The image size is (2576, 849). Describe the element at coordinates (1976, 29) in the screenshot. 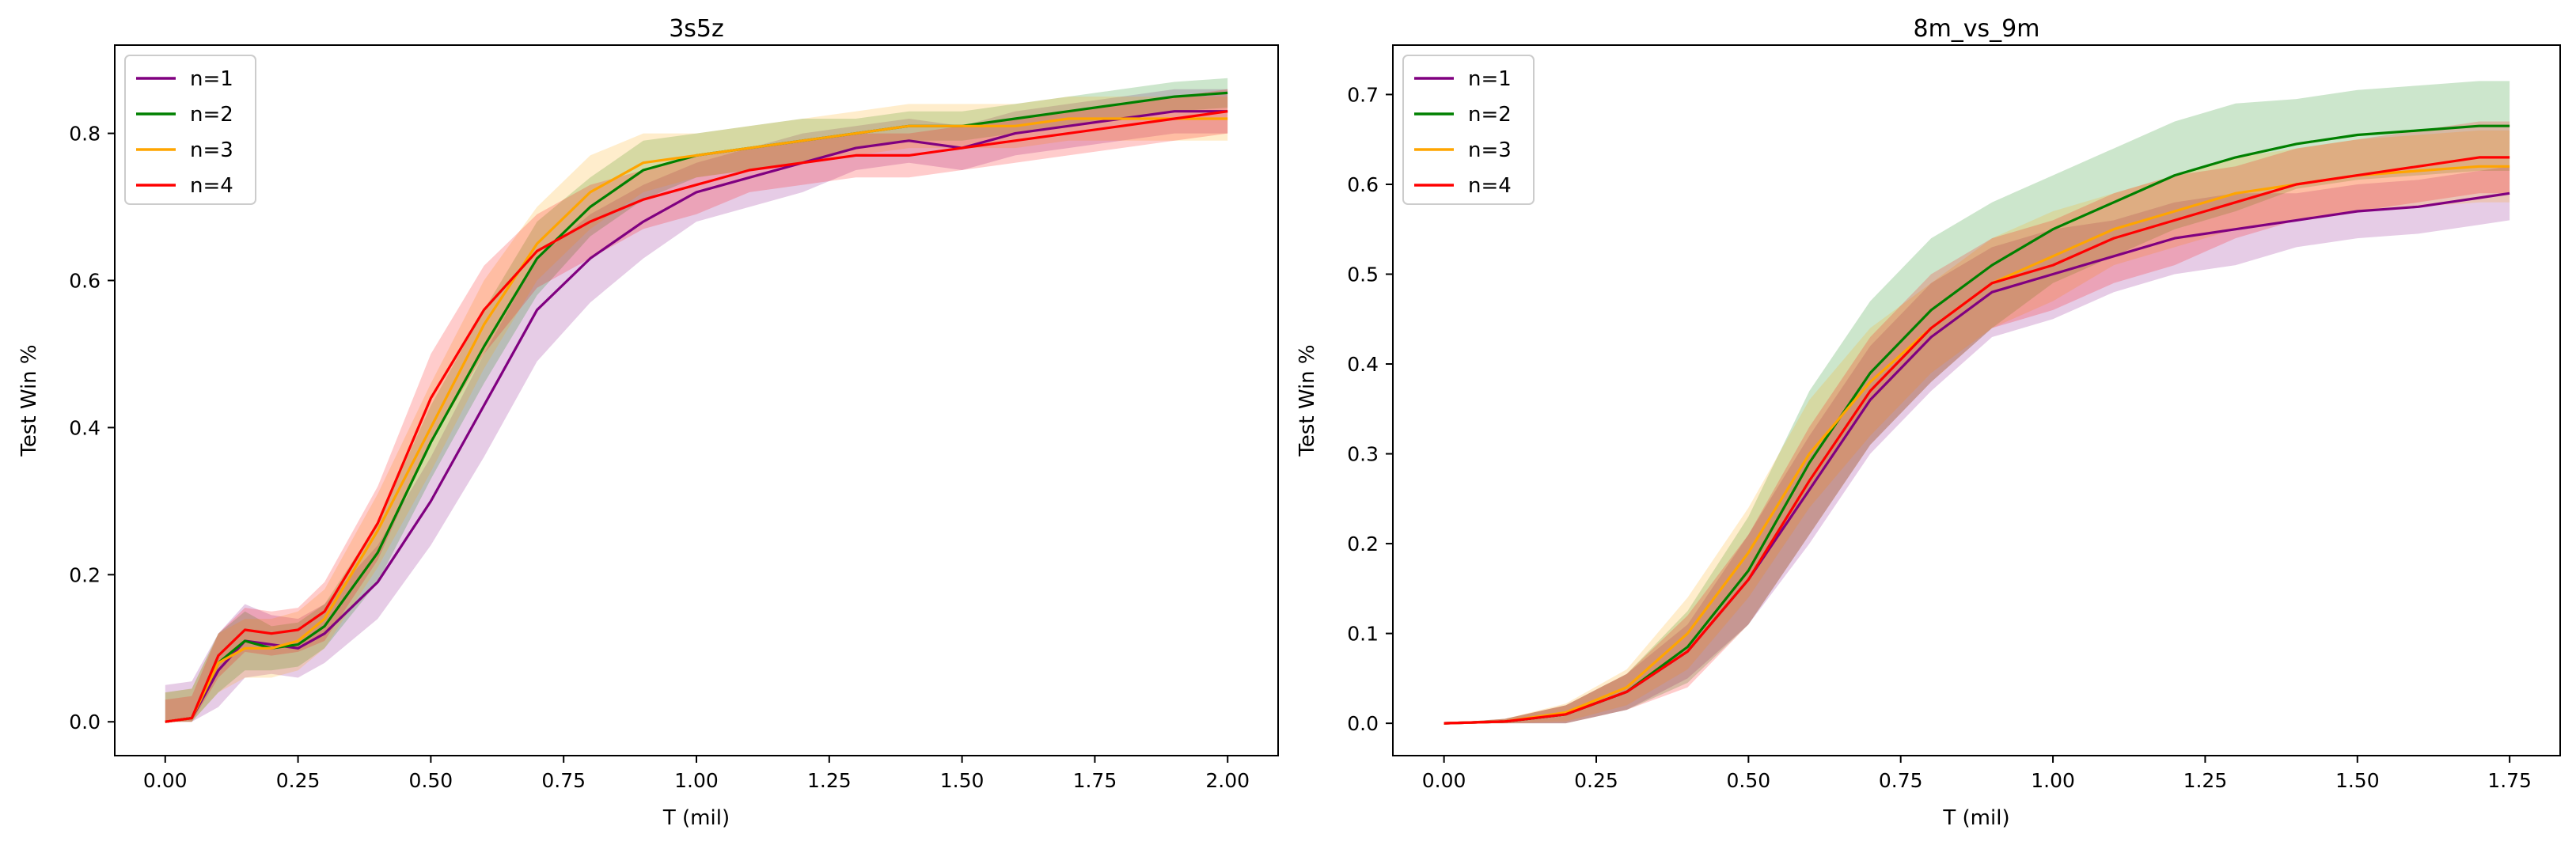

I see `chart-title: 8m_vs_9m` at that location.